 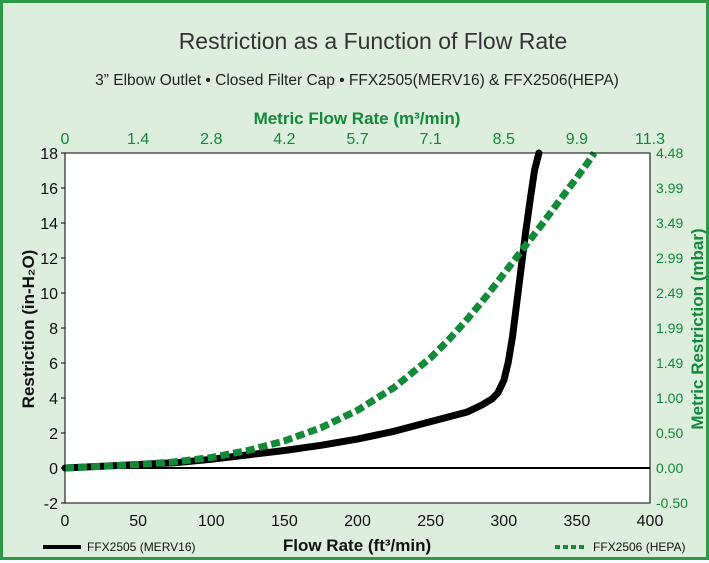 What do you see at coordinates (357, 545) in the screenshot?
I see `x-axis-title: Flow Rate (ft³/min)` at bounding box center [357, 545].